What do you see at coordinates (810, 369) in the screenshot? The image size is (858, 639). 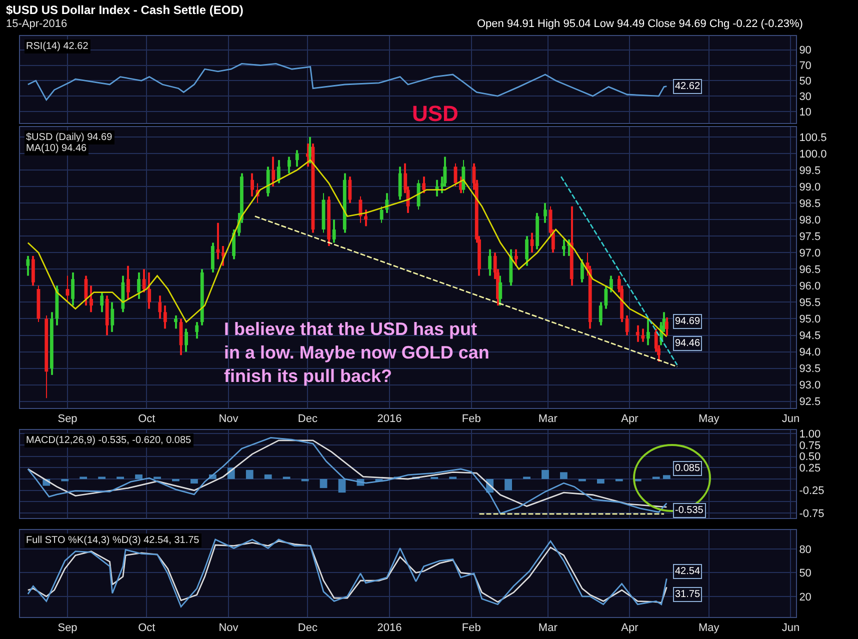 I see `y-tick-label: 93.5` at bounding box center [810, 369].